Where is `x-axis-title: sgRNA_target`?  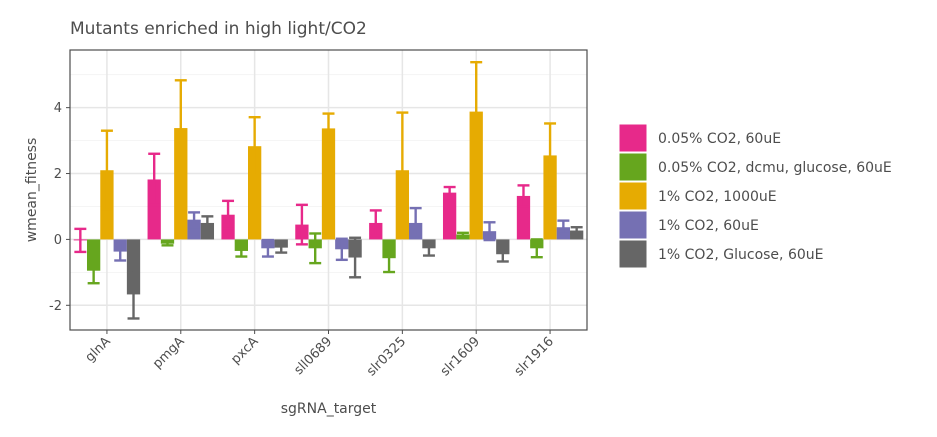
x-axis-title: sgRNA_target is located at coordinates (329, 409).